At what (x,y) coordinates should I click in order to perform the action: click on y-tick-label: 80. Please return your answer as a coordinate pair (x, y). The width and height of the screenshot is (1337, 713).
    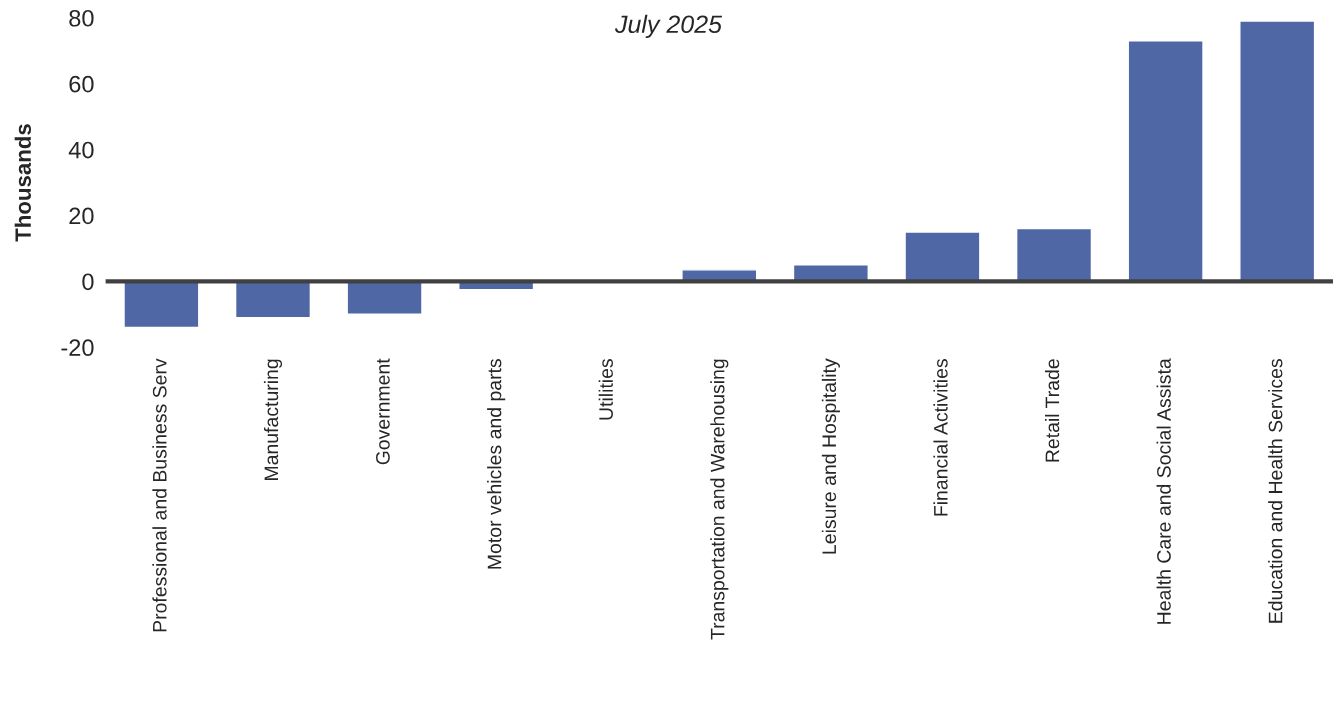
    Looking at the image, I should click on (81, 18).